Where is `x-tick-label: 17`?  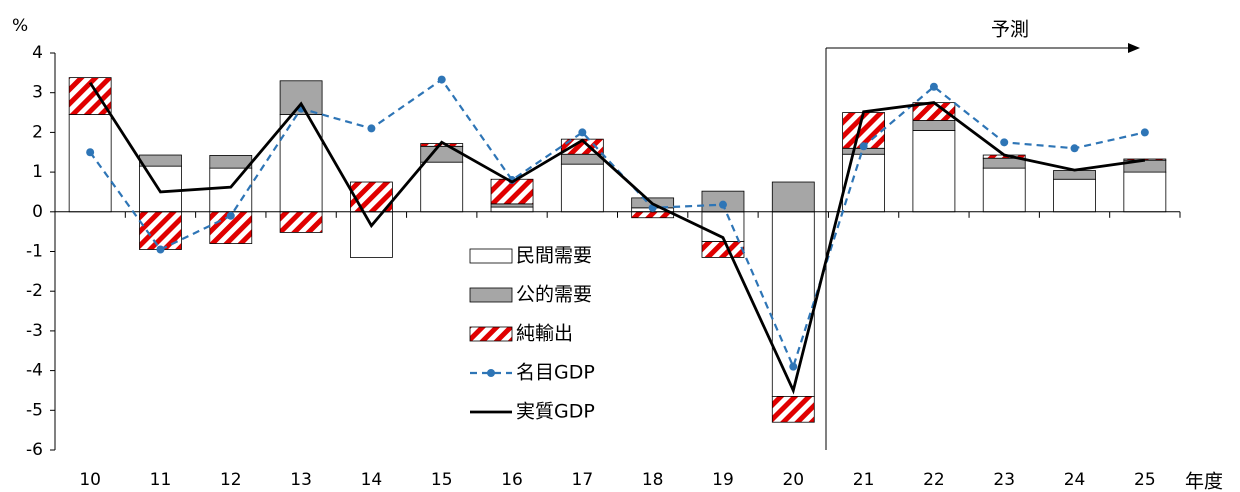
x-tick-label: 17 is located at coordinates (583, 480).